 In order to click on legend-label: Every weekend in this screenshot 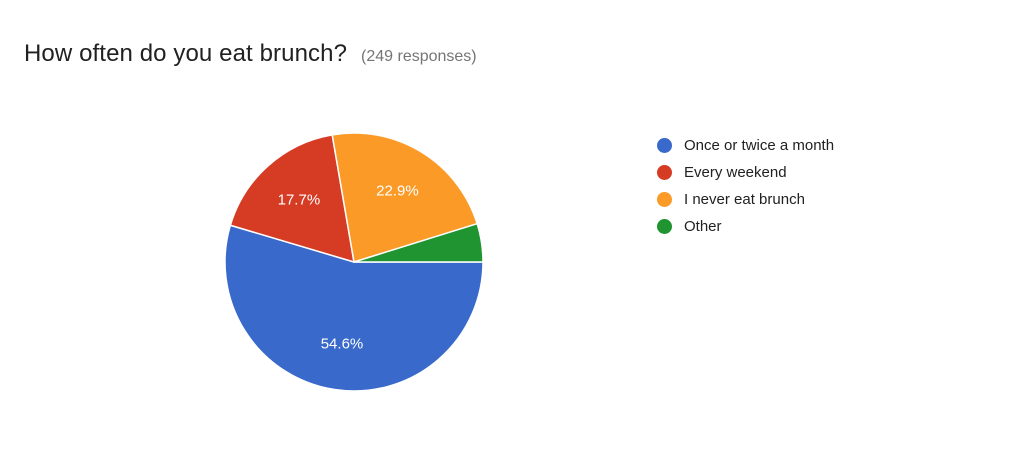, I will do `click(735, 172)`.